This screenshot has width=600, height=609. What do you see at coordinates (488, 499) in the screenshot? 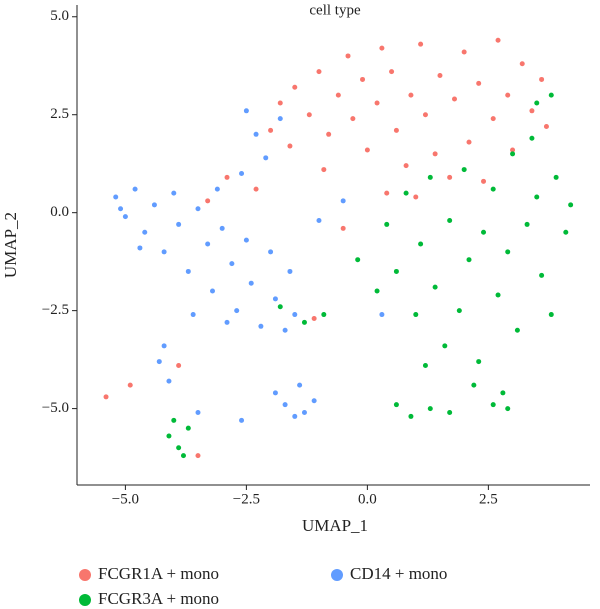
I see `x-tick-label: 2.5` at bounding box center [488, 499].